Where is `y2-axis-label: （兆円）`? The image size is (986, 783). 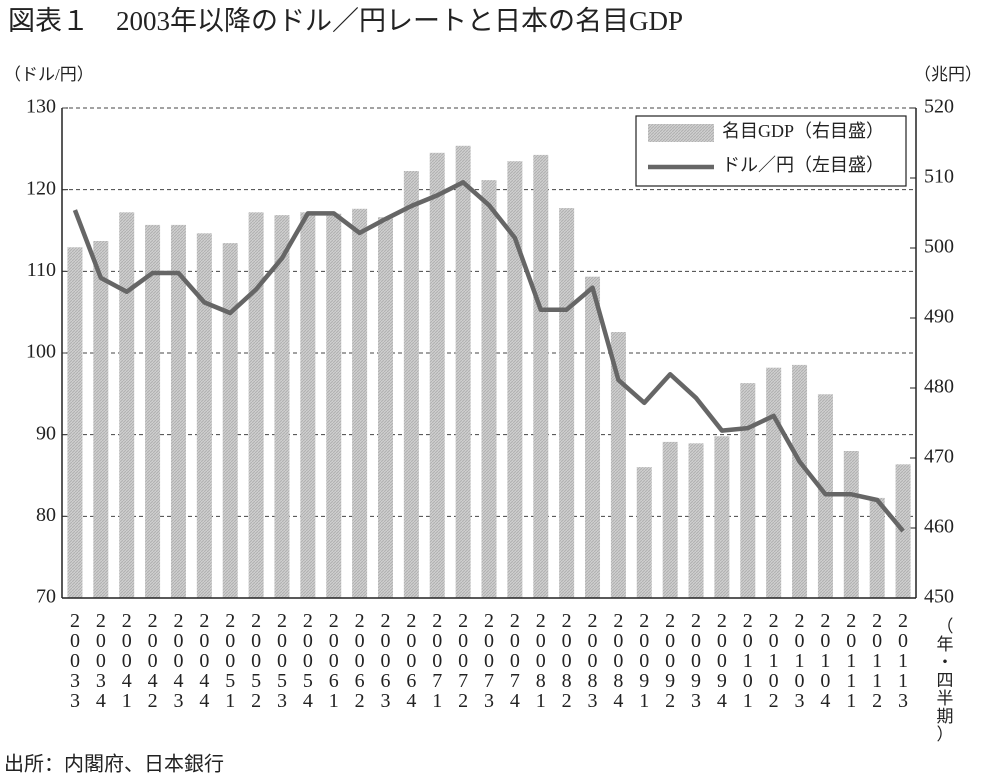
y2-axis-label: （兆円） is located at coordinates (948, 74).